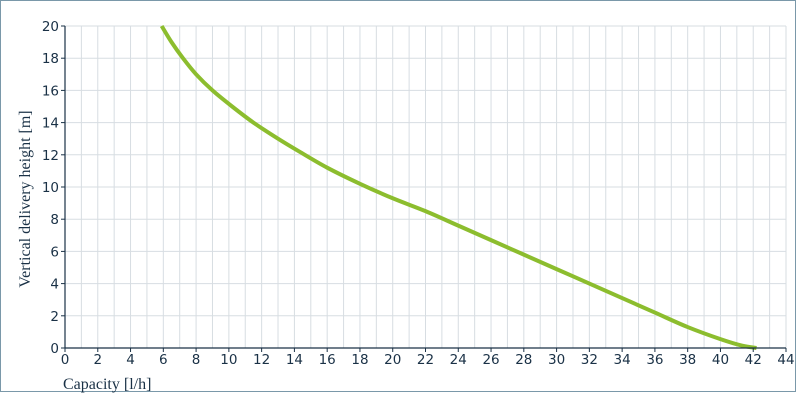 The width and height of the screenshot is (796, 393). I want to click on y-tick-label: 20, so click(50, 27).